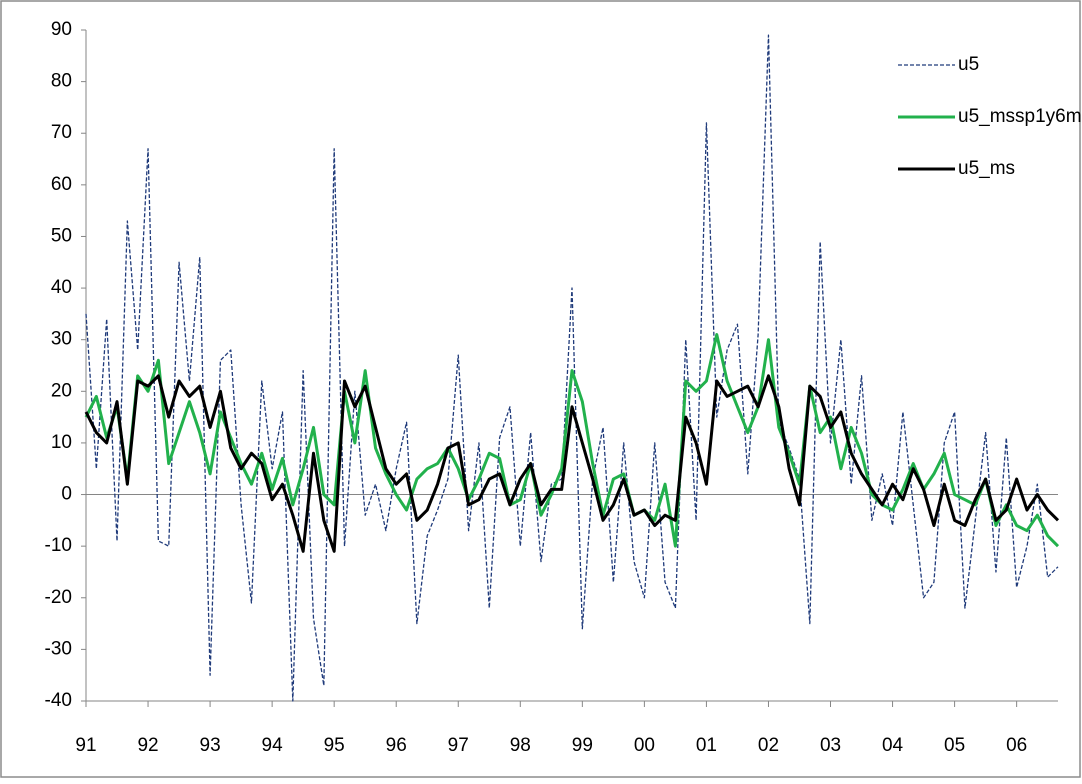  Describe the element at coordinates (986, 168) in the screenshot. I see `legend-label: u5_ms` at that location.